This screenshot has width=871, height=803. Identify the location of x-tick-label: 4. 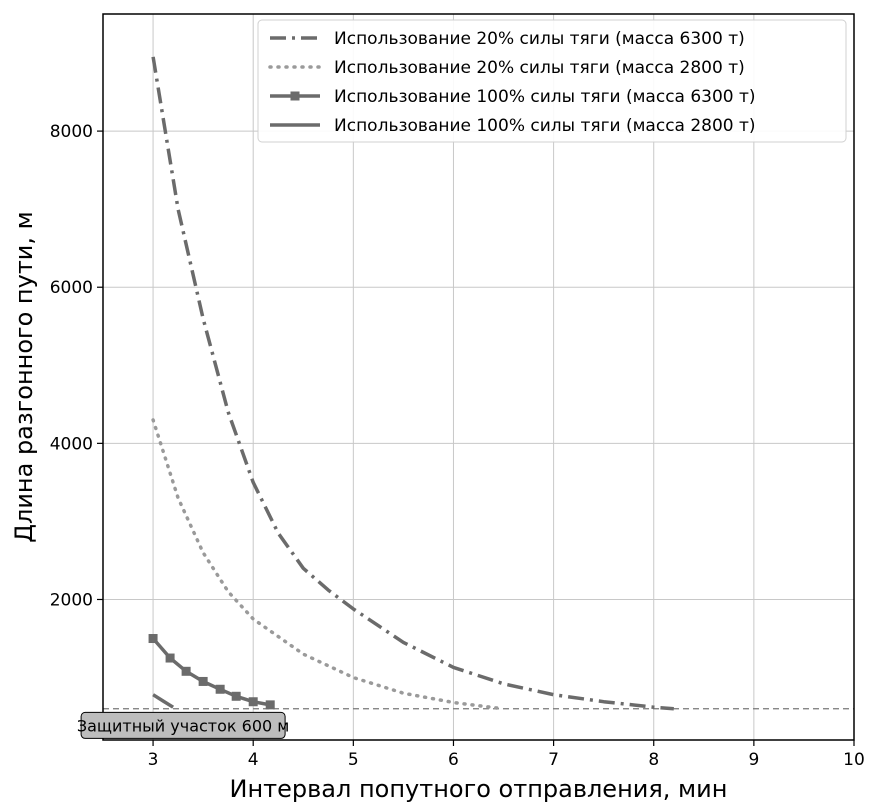
(253, 760).